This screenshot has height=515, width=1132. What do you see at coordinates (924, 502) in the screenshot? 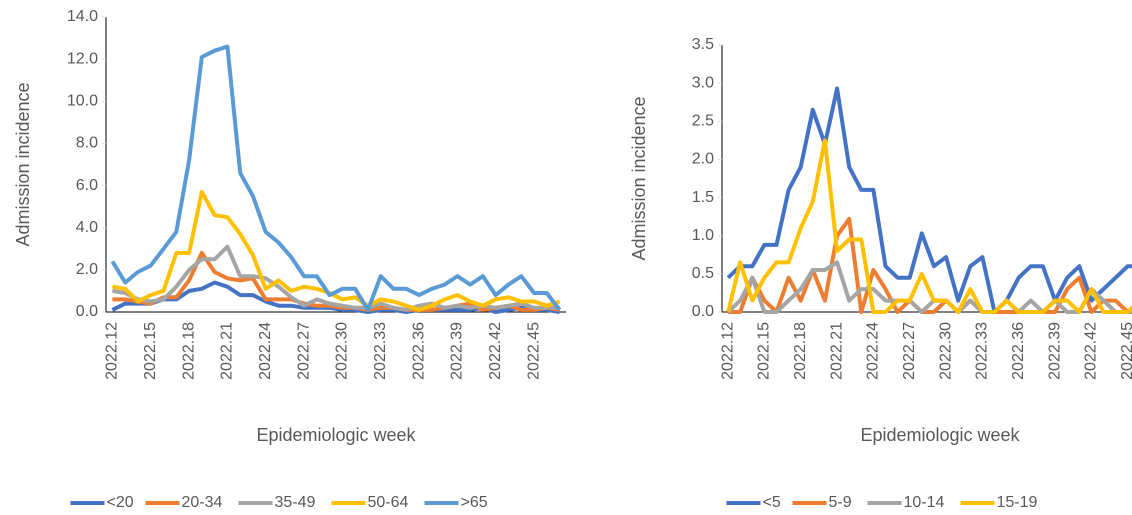
I see `legend-label: 10-14` at bounding box center [924, 502].